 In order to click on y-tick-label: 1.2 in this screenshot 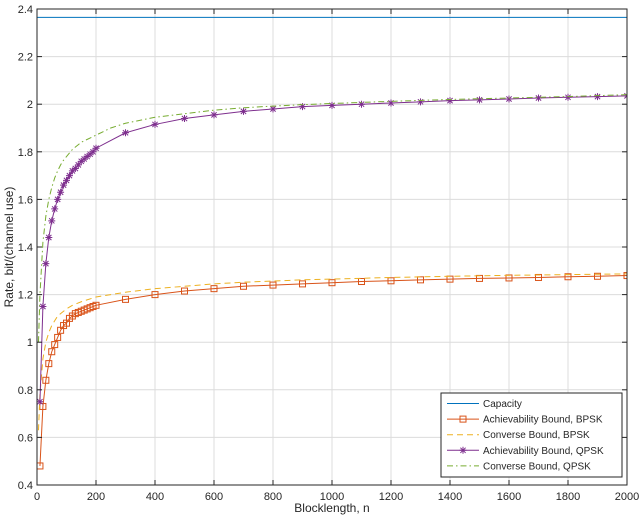, I will do `click(25, 296)`.